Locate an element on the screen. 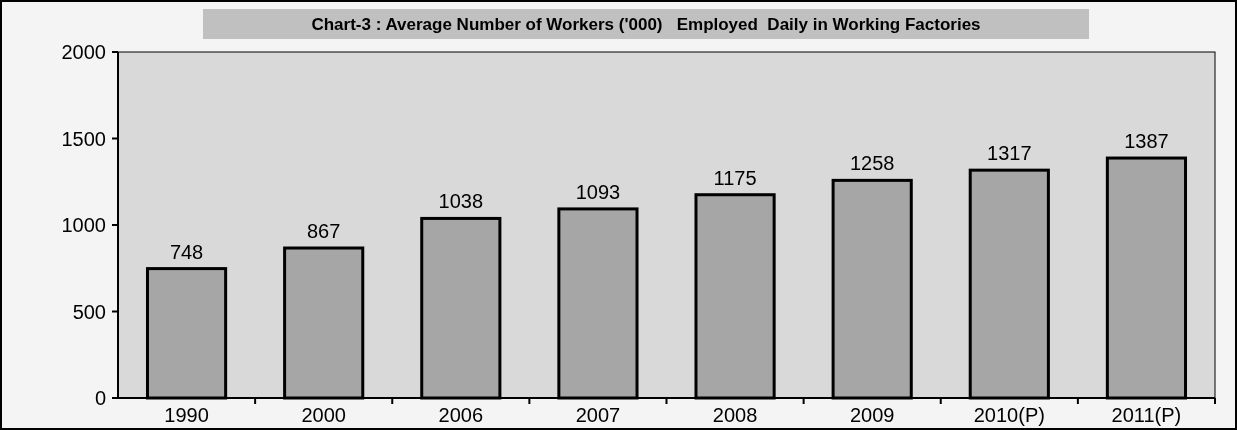  data-label: 1038 is located at coordinates (461, 201).